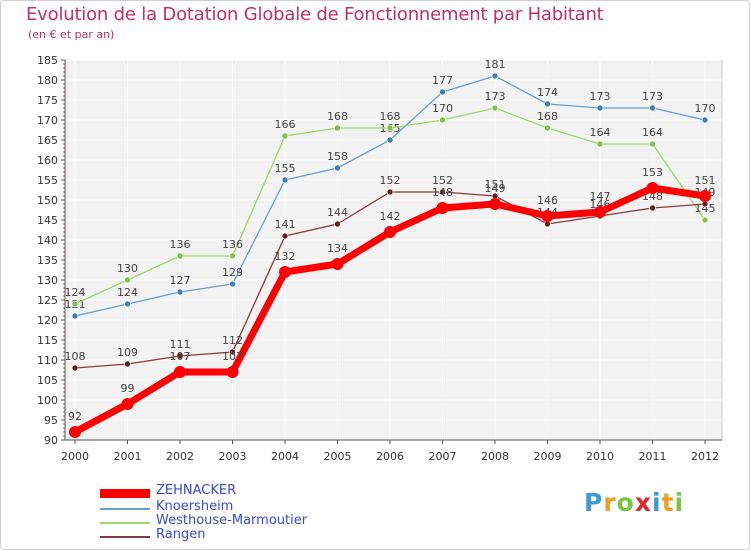 The image size is (750, 550). Describe the element at coordinates (232, 340) in the screenshot. I see `data-label-rangen: 112` at that location.